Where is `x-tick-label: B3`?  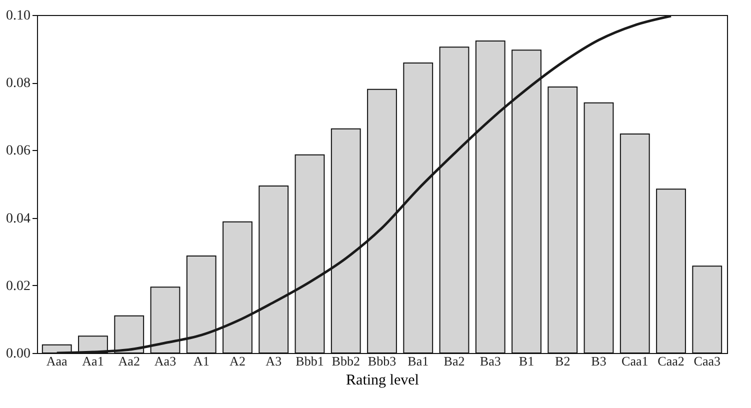
x-tick-label: B3 is located at coordinates (598, 361).